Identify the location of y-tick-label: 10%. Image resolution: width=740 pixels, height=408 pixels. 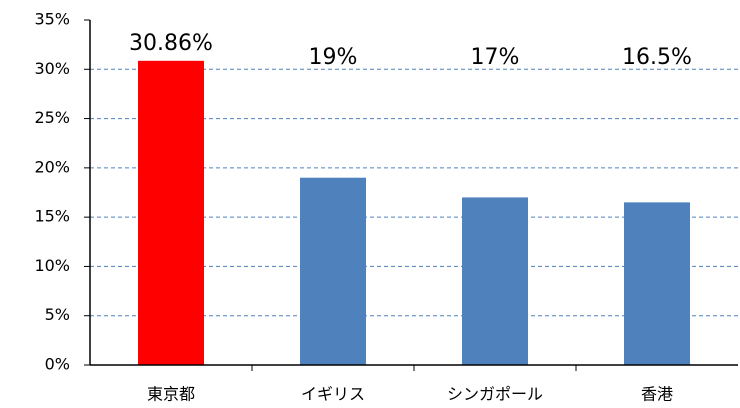
(52, 265).